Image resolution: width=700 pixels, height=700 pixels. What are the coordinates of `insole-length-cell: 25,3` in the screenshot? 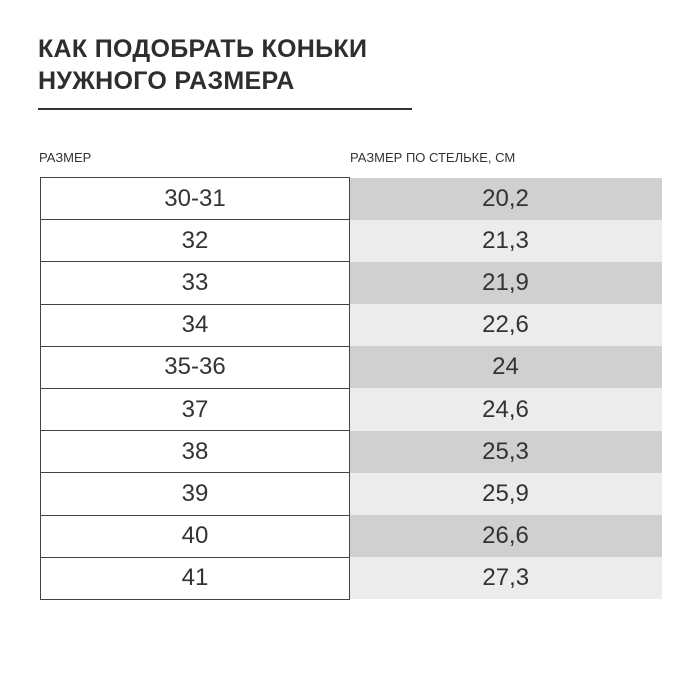 It's located at (505, 451).